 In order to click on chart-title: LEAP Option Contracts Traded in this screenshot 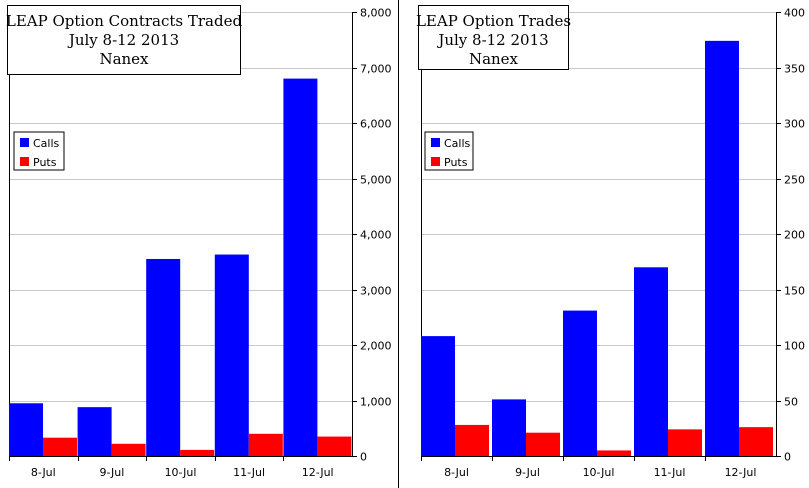, I will do `click(124, 21)`.